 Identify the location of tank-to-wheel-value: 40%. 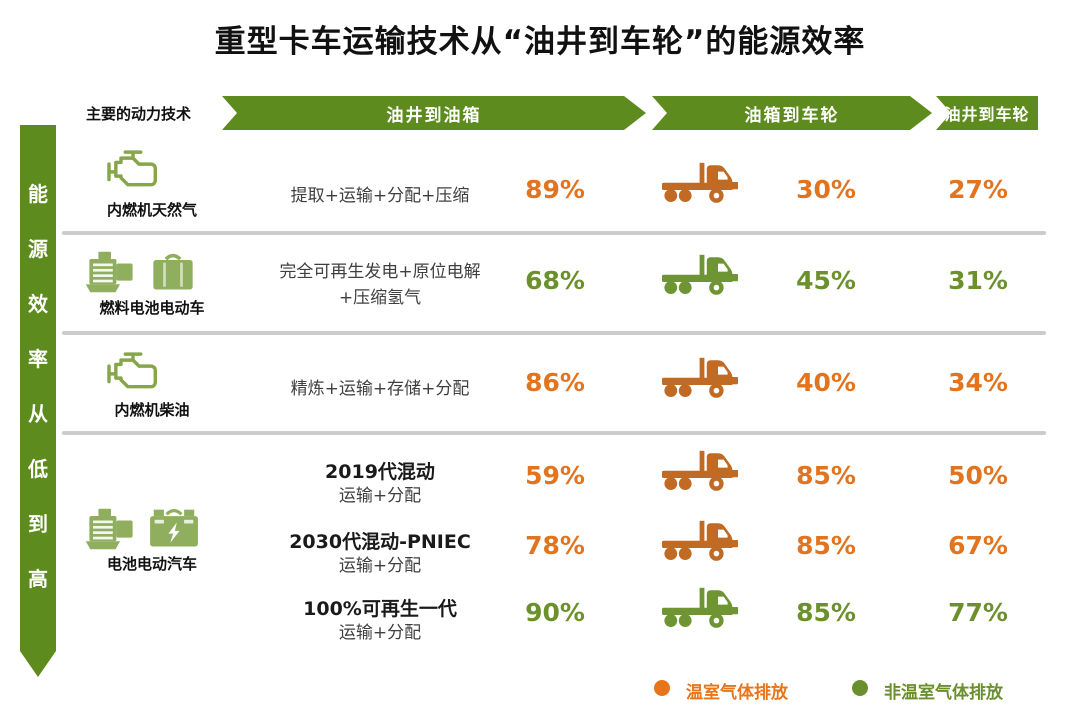
(826, 382).